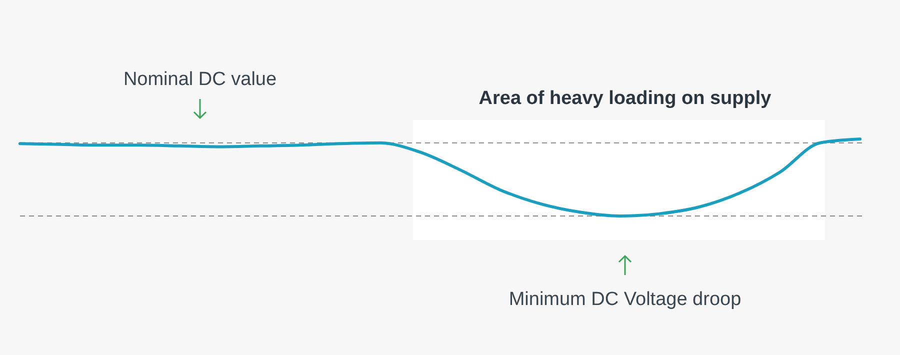 The height and width of the screenshot is (355, 900). I want to click on text: Nominal DC value, so click(200, 79).